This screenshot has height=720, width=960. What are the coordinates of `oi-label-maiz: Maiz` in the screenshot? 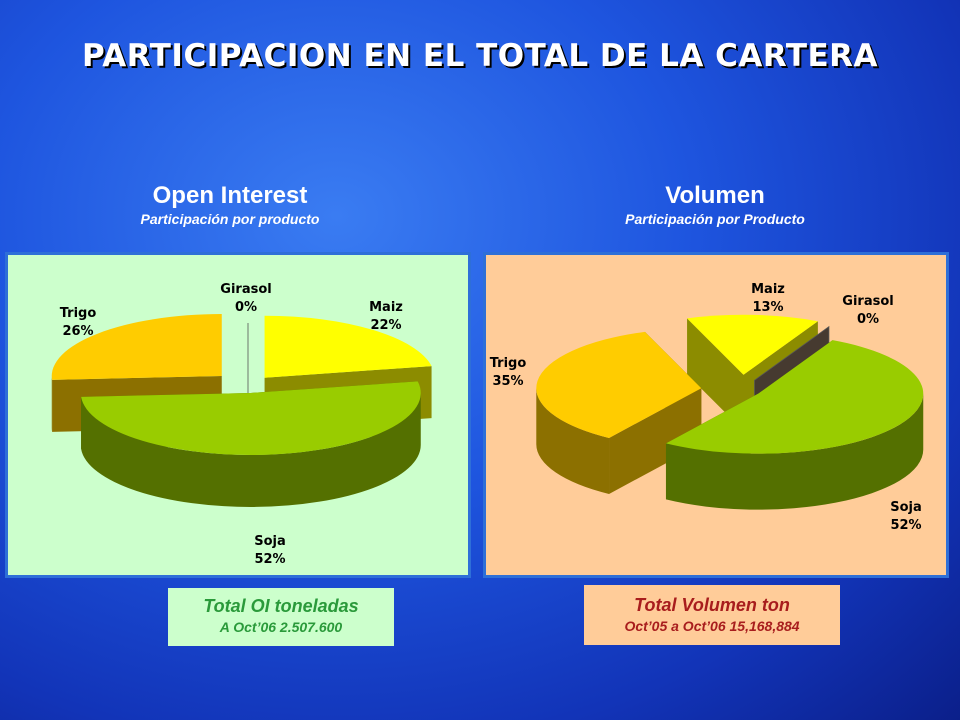 It's located at (386, 307).